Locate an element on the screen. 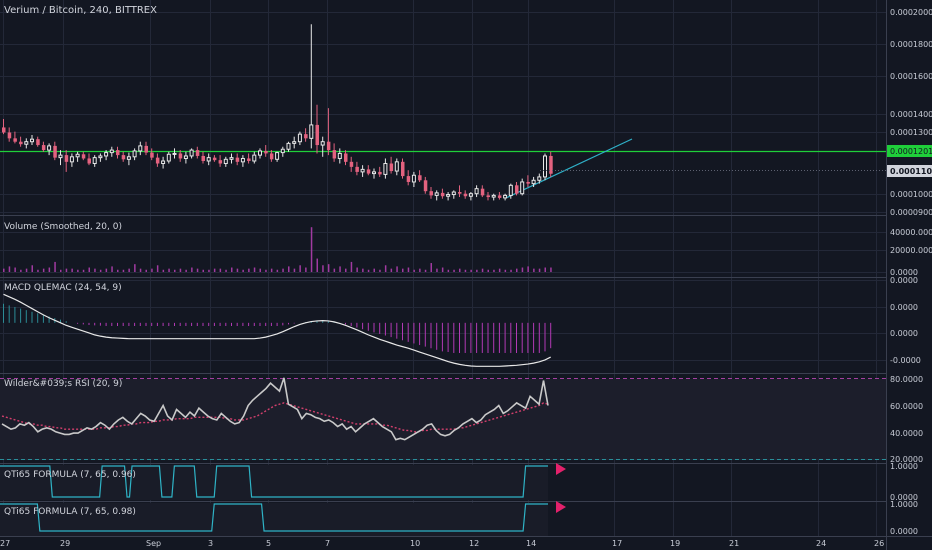 The height and width of the screenshot is (550, 932). macd-axis: 0.0000 0.0000 0.0000 -0.0000 is located at coordinates (905, 320).